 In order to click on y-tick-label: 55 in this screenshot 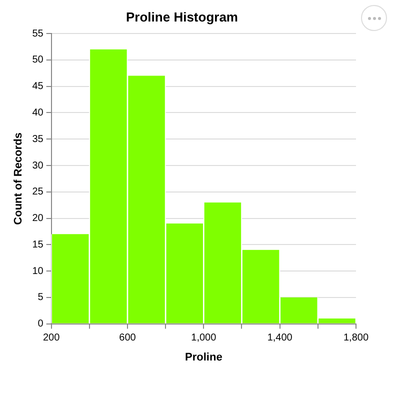, I will do `click(38, 34)`.